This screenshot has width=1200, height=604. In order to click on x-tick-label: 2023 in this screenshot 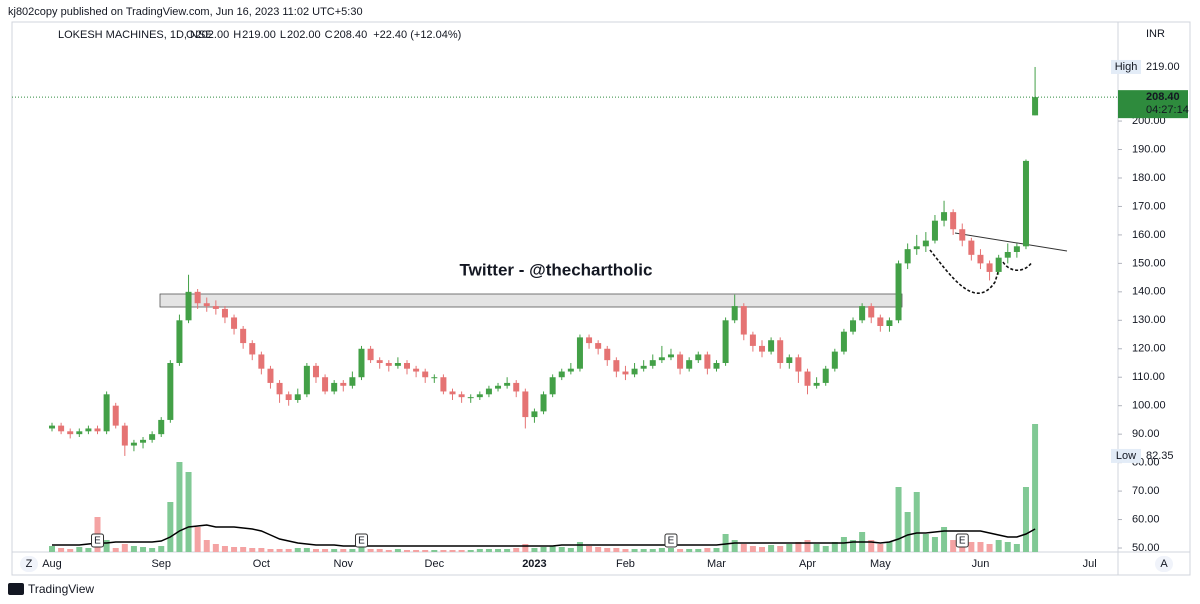, I will do `click(534, 564)`.